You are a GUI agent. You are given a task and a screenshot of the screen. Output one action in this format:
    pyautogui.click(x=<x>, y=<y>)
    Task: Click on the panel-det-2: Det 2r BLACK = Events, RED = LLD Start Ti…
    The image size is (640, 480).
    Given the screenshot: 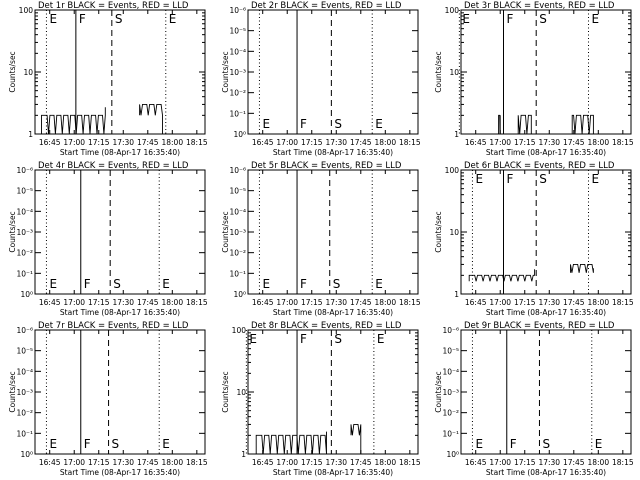 What is the action you would take?
    pyautogui.click(x=321, y=79)
    